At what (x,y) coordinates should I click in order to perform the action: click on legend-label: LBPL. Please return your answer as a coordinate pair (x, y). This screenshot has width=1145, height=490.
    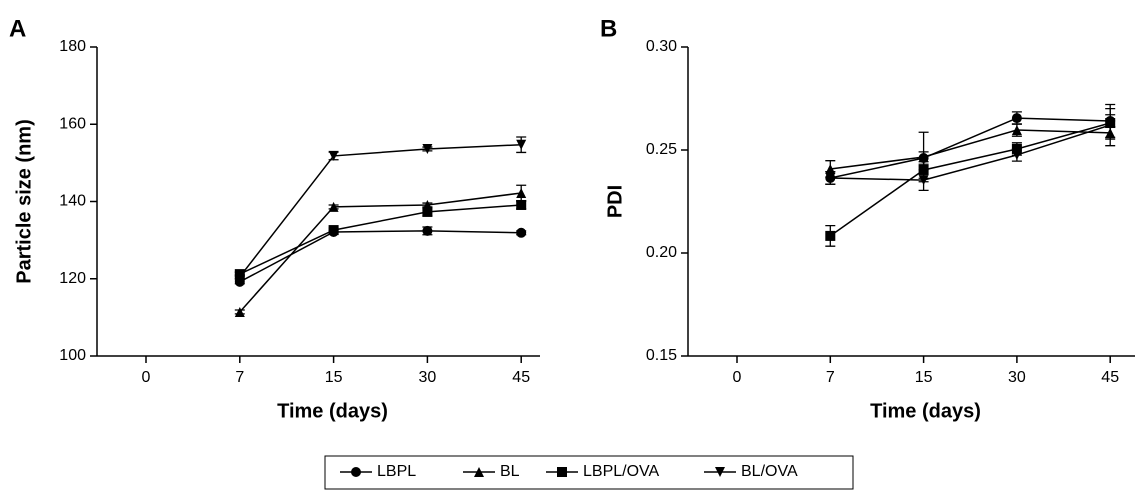
    Looking at the image, I should click on (396, 471).